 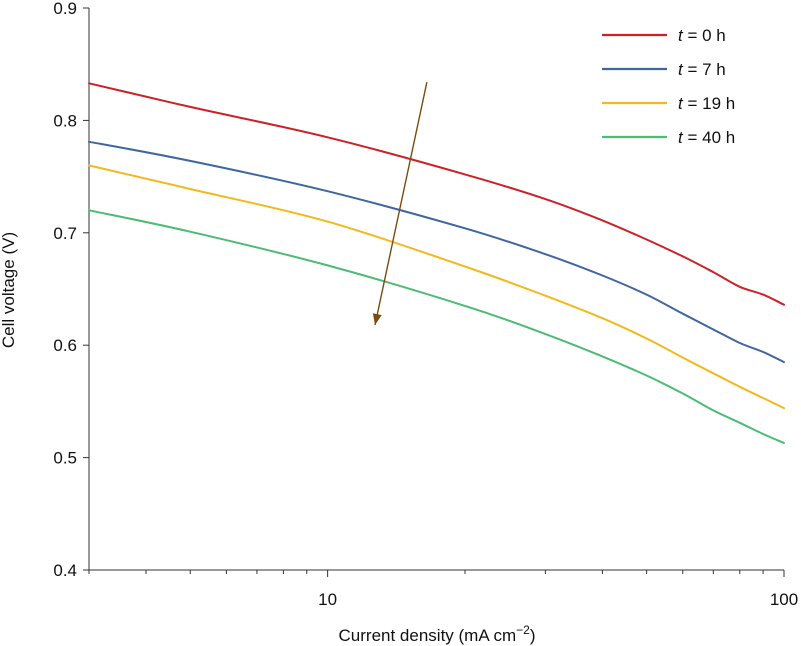 What do you see at coordinates (428, 635) in the screenshot?
I see `x-axis-label-main: Current density (mA cm` at bounding box center [428, 635].